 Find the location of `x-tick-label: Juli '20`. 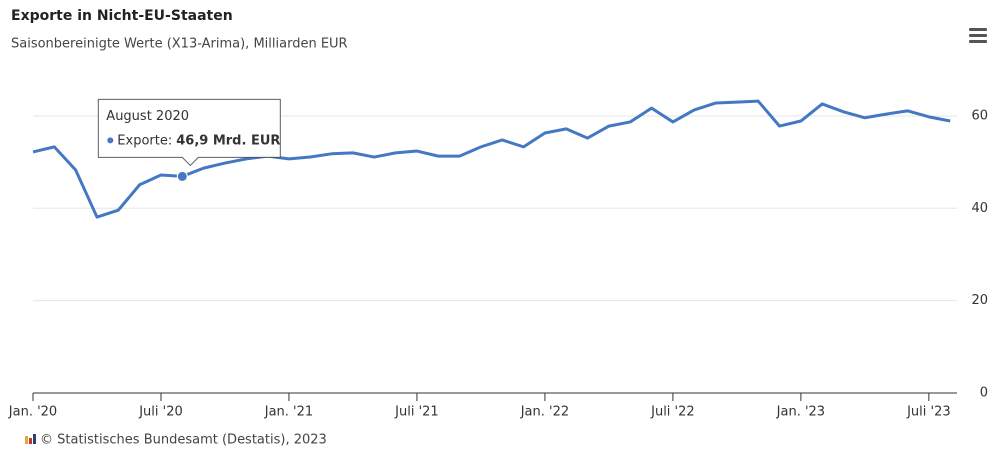

x-tick-label: Juli '20 is located at coordinates (160, 412).